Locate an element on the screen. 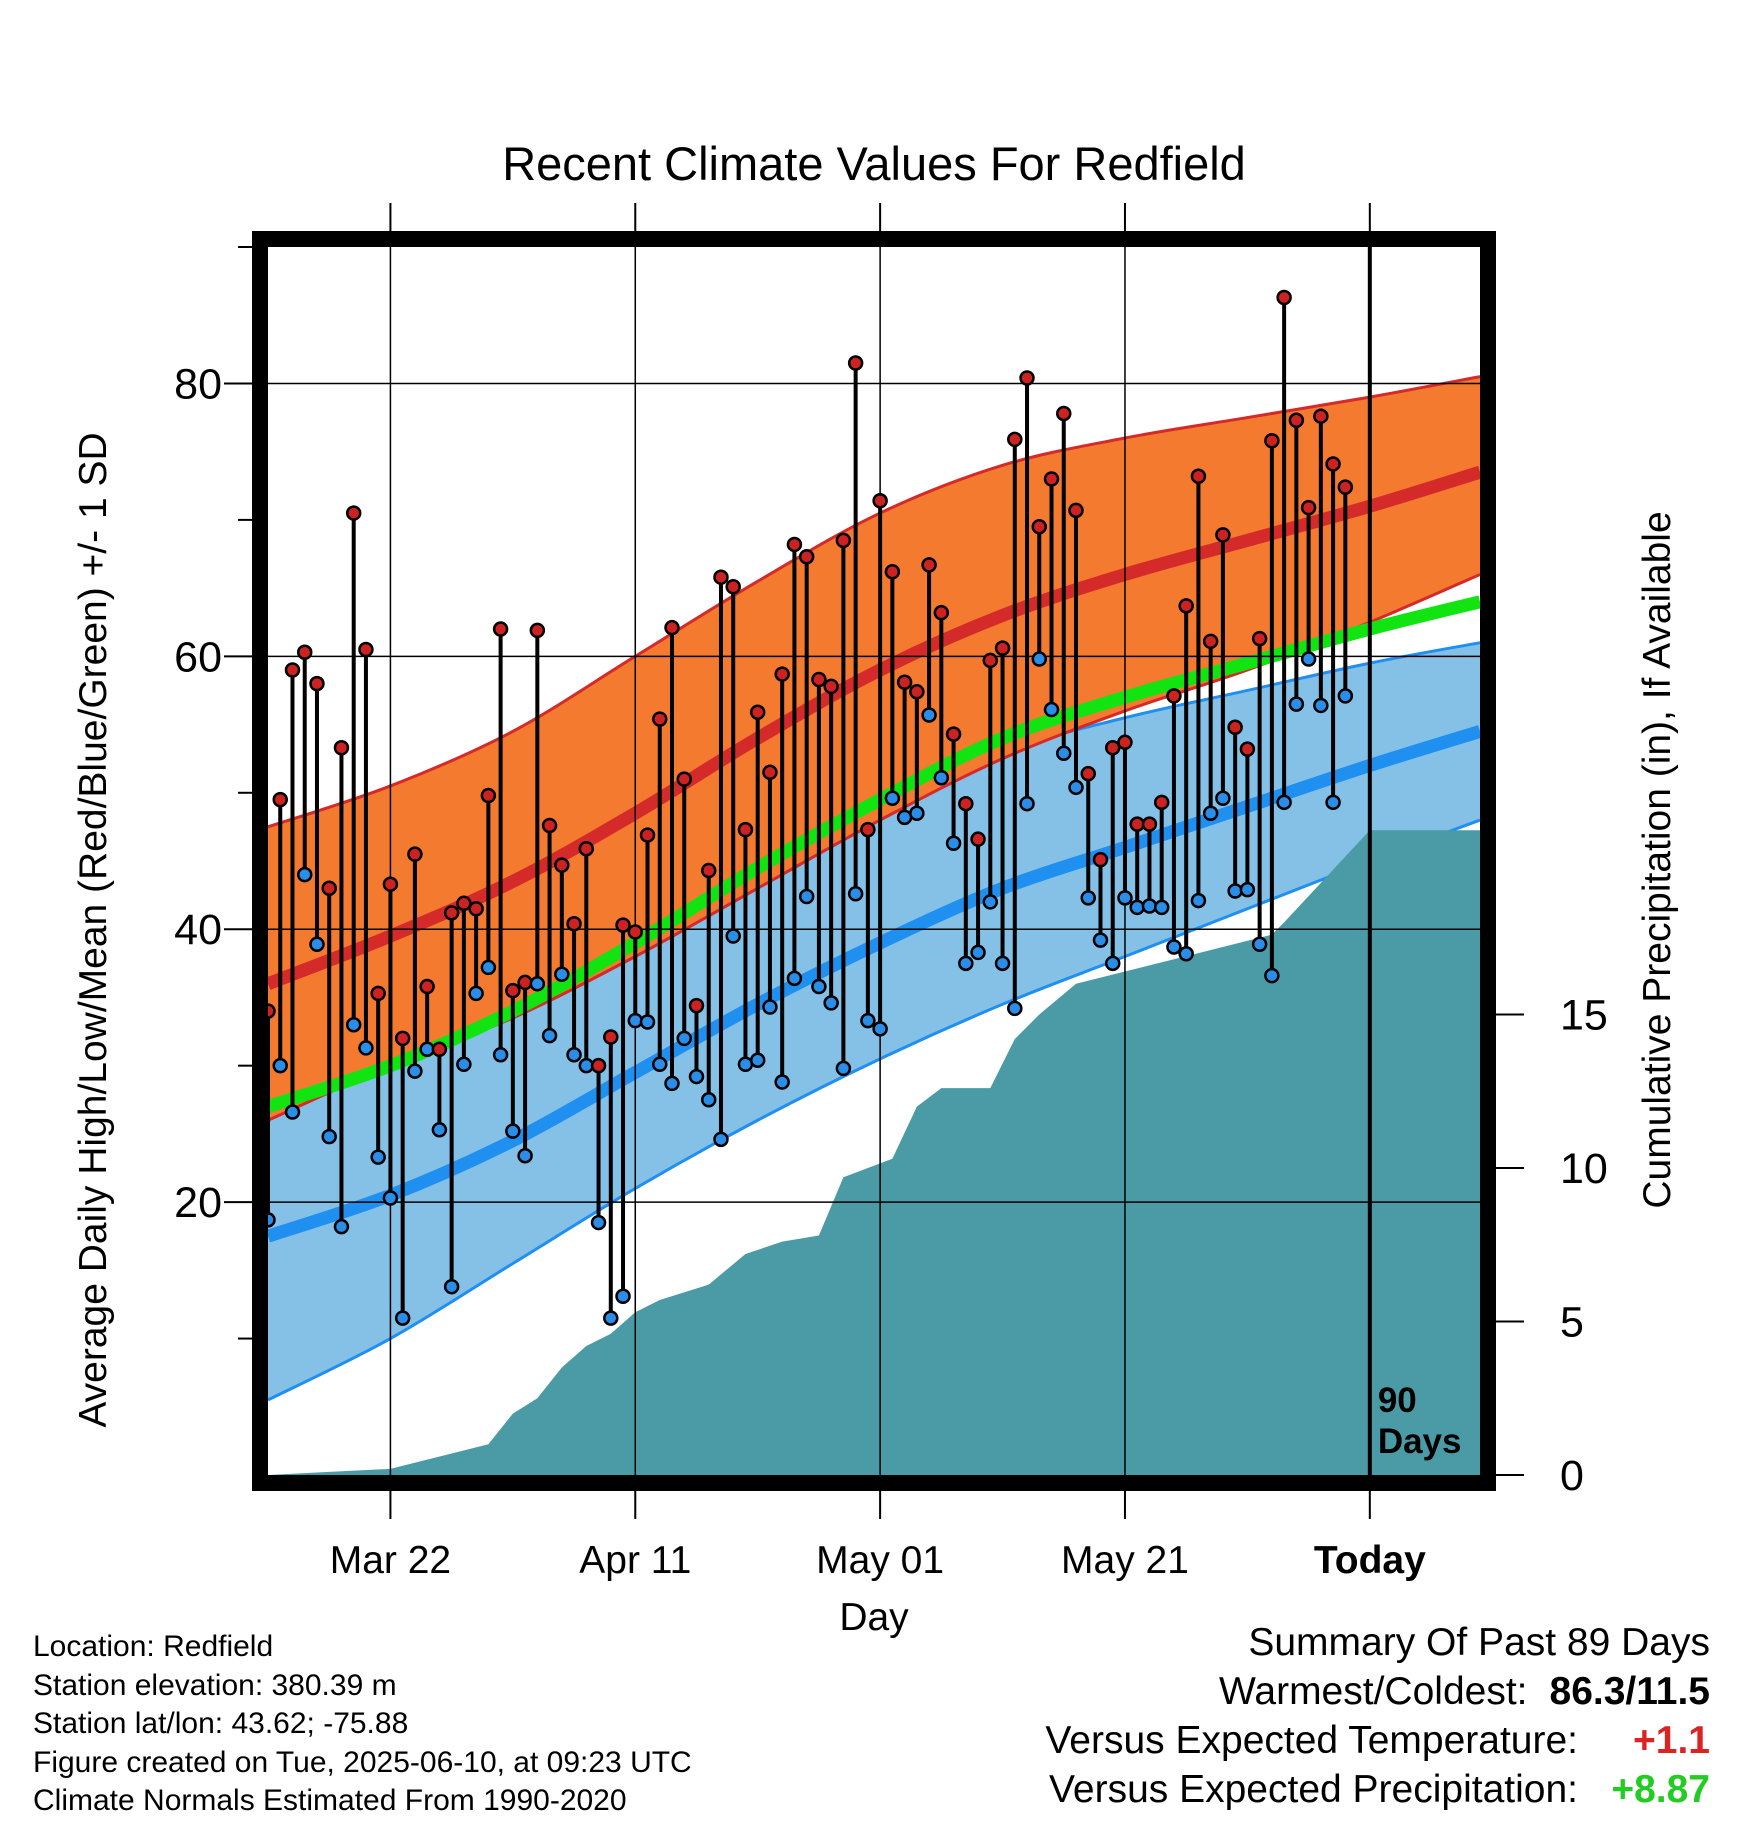 This screenshot has width=1748, height=1828. temp-value: +1.1 is located at coordinates (1671, 1740).